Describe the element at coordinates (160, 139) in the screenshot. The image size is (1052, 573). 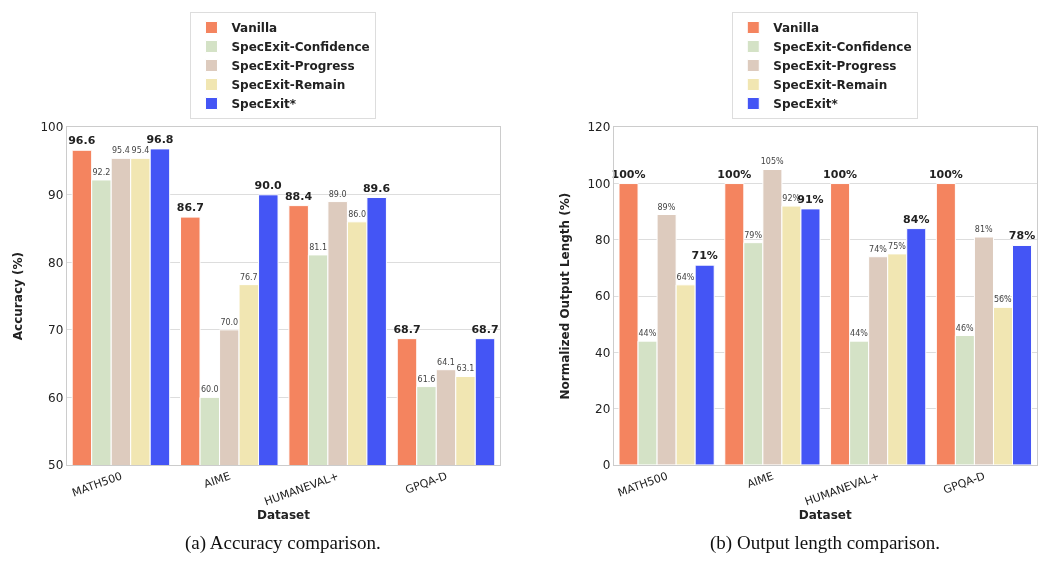
I see `data-label: 96.8` at that location.